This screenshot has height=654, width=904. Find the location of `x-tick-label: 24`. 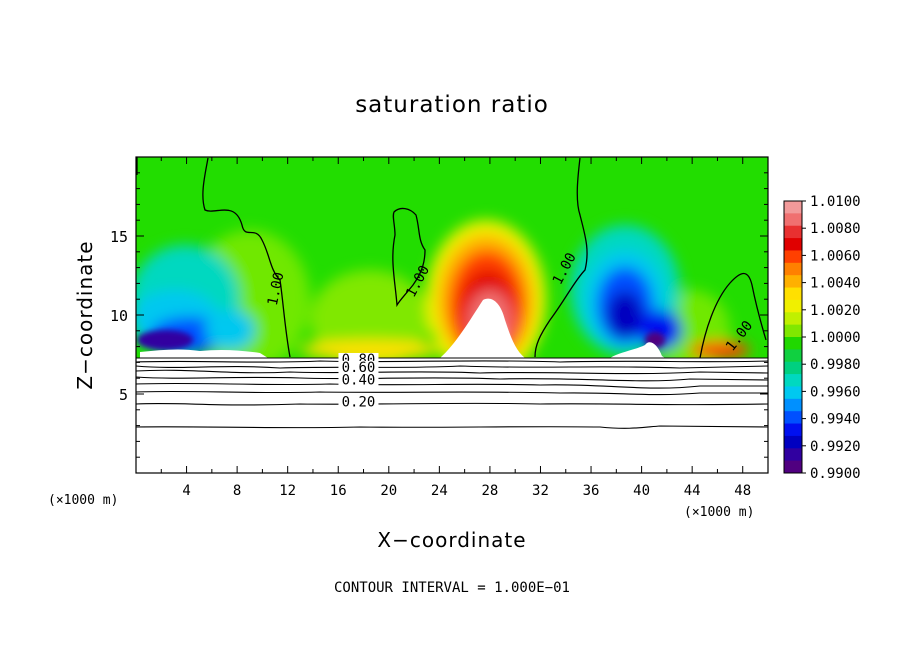

x-tick-label: 24 is located at coordinates (439, 491).